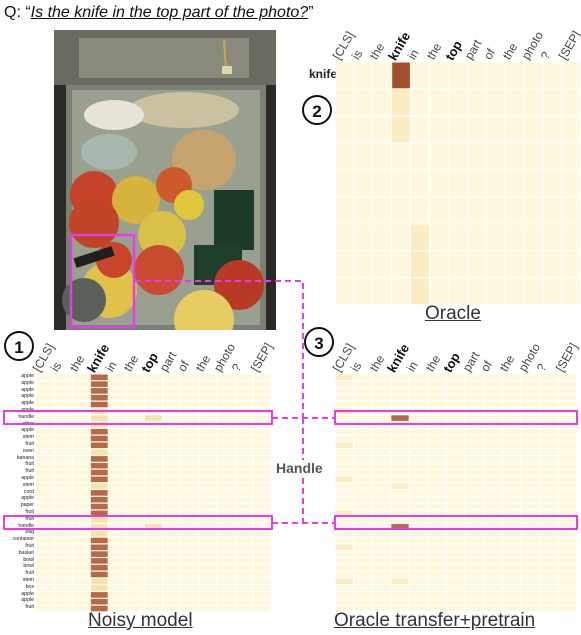 This screenshot has width=581, height=635. What do you see at coordinates (29, 512) in the screenshot?
I see `row-label: fruit` at bounding box center [29, 512].